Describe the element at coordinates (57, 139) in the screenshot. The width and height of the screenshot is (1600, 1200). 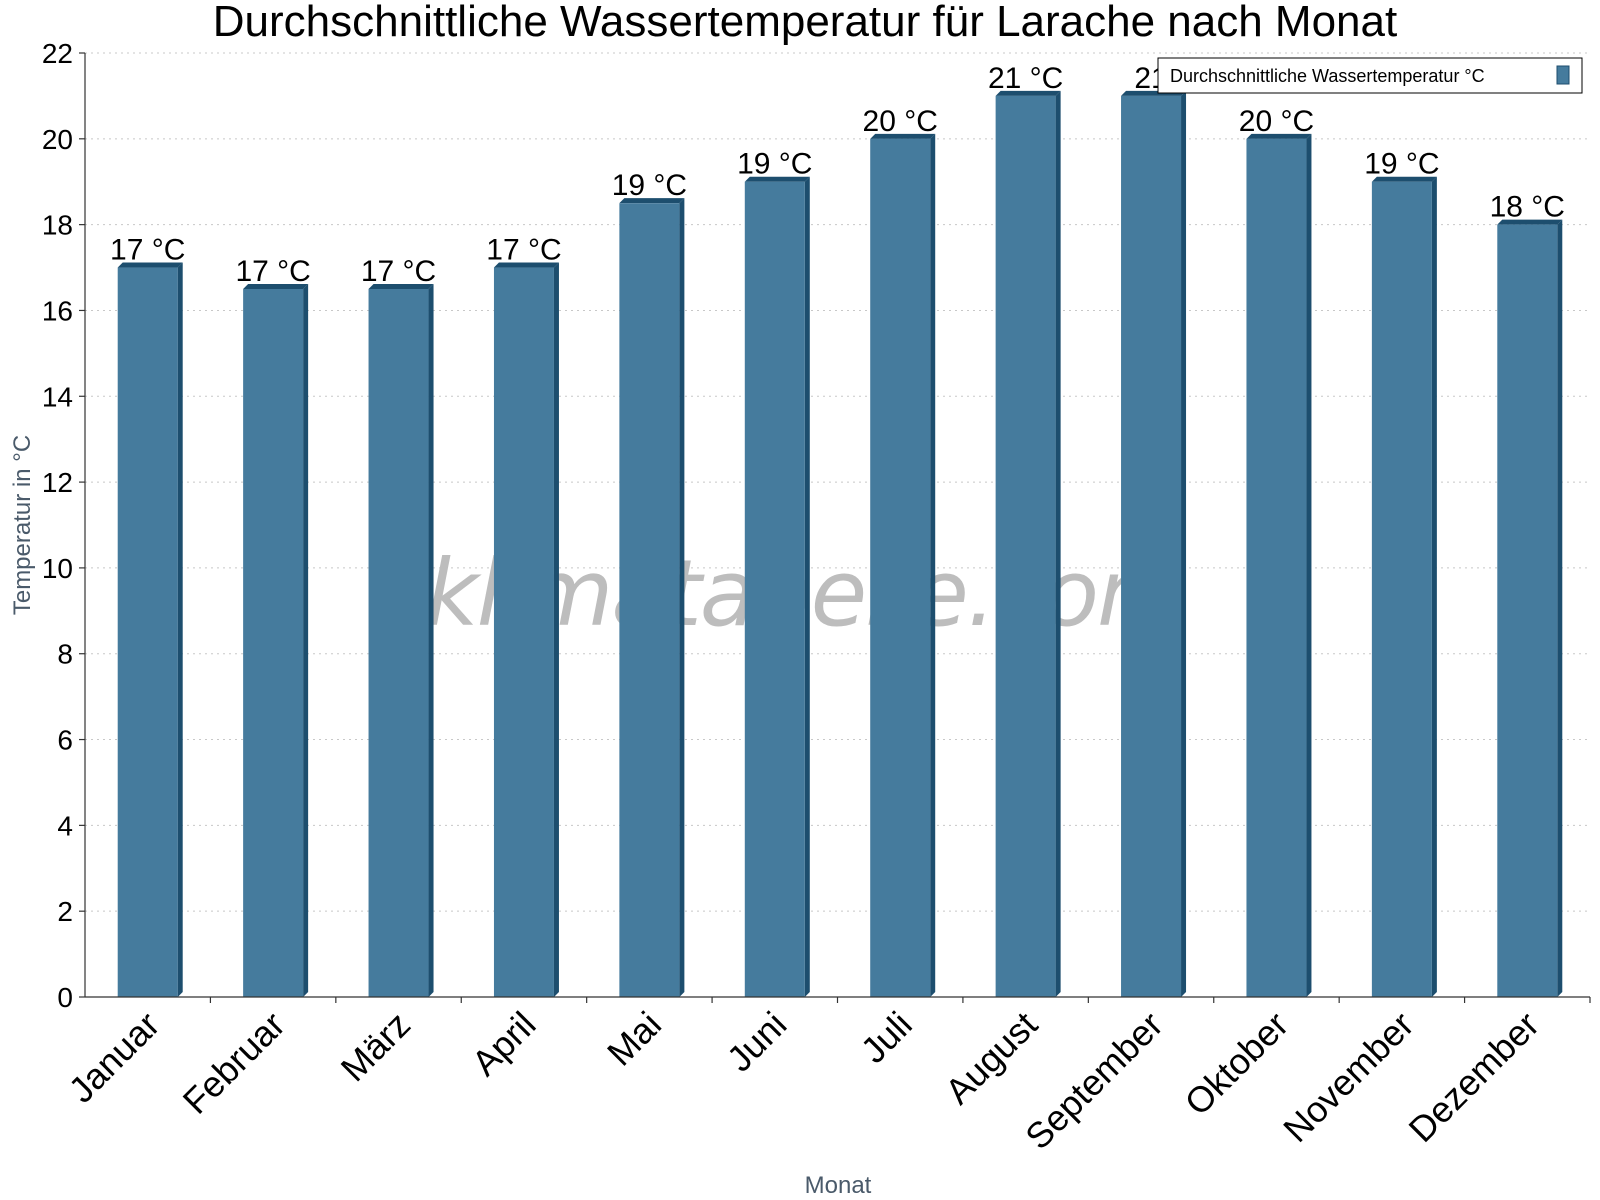
I see `y-tick-label: 20` at that location.